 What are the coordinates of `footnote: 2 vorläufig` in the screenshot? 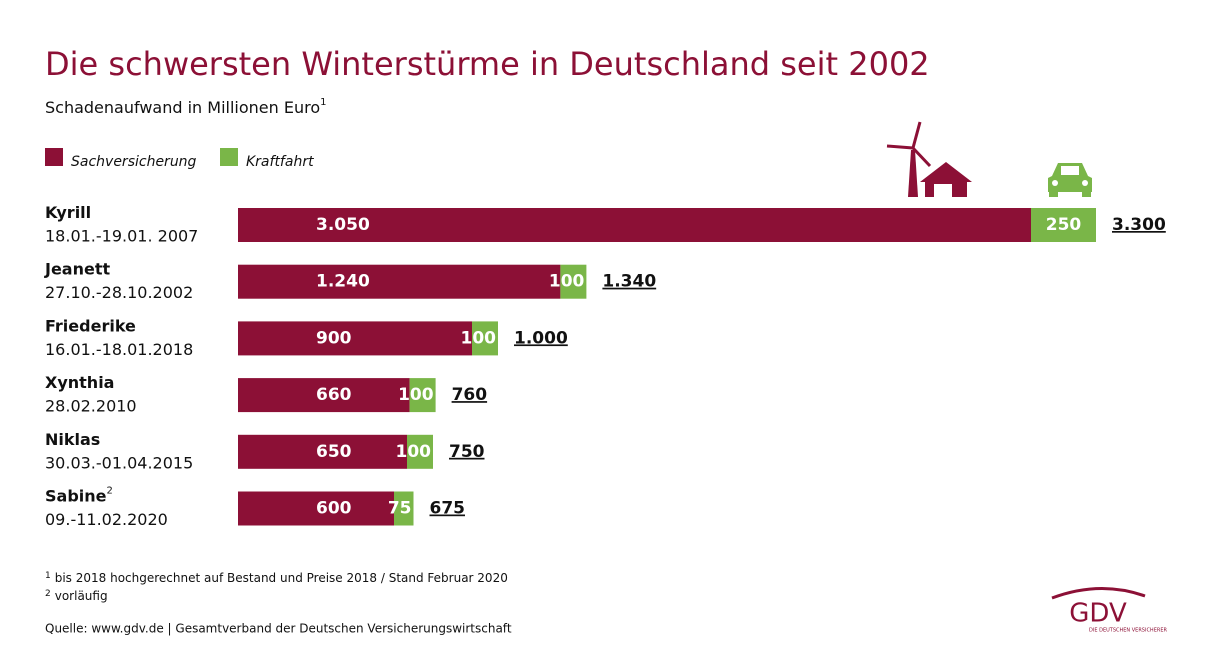 It's located at (76, 596).